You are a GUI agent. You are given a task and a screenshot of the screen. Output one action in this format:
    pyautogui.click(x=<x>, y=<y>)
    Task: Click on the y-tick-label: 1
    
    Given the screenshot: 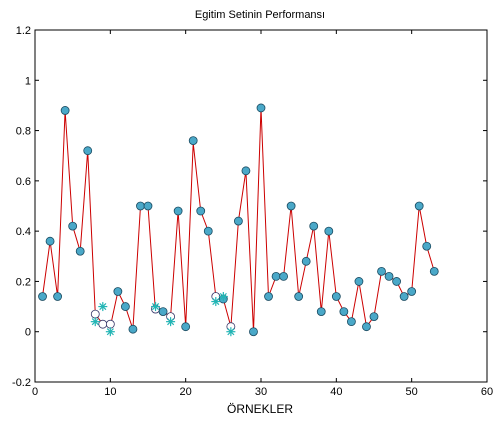 What is the action you would take?
    pyautogui.click(x=28, y=81)
    